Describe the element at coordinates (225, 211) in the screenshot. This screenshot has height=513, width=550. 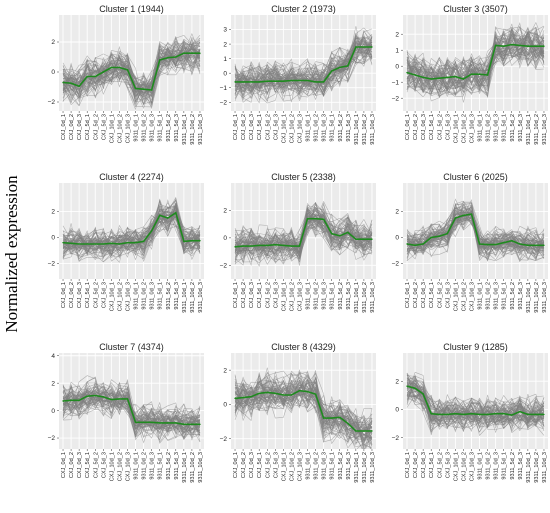
I see `y-tick-label: 2` at that location.